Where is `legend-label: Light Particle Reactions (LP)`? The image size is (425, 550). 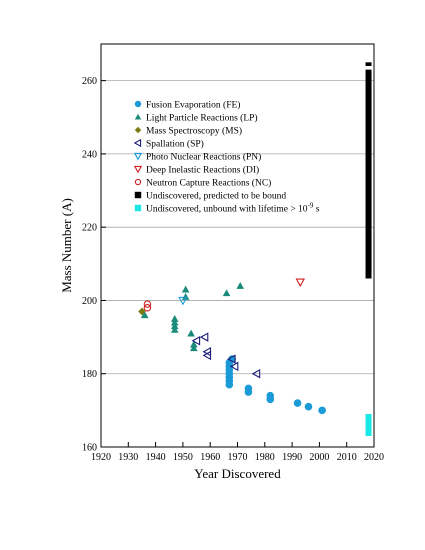 legend-label: Light Particle Reactions (LP) is located at coordinates (202, 117).